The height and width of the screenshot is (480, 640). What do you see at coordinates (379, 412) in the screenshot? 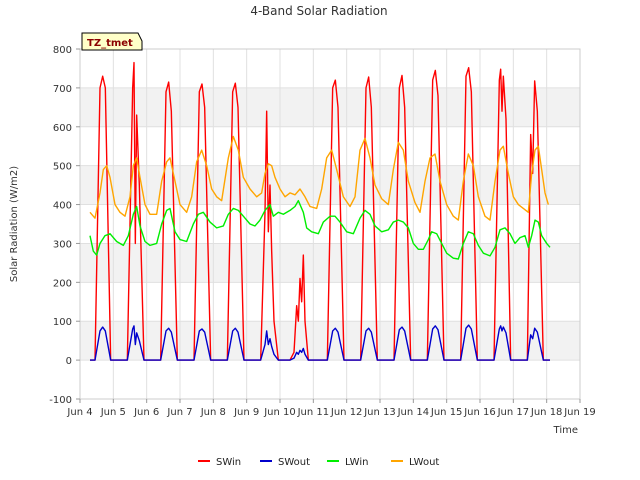
I see `x-tick-label-9: Jun 13` at bounding box center [379, 412].